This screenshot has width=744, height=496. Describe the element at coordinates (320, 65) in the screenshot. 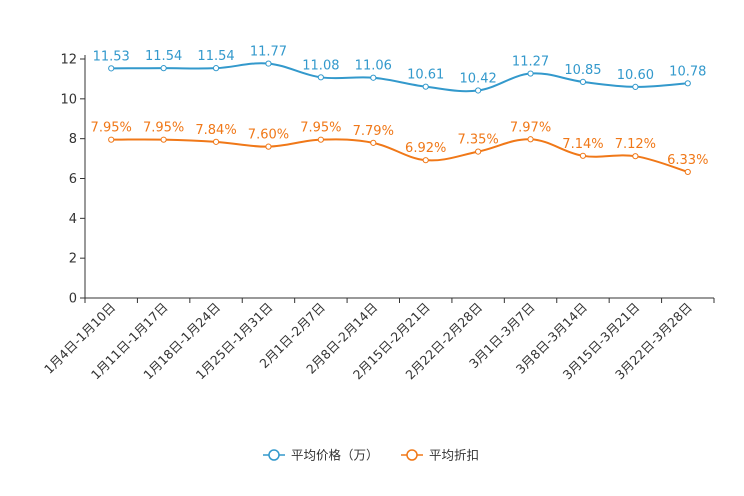

I see `data-label: 11.08` at that location.